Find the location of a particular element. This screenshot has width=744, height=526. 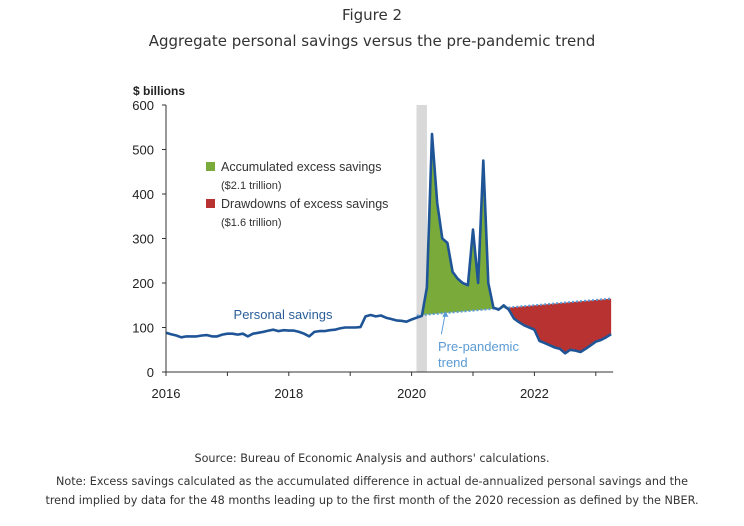

y-tick-label: 400 is located at coordinates (143, 194).